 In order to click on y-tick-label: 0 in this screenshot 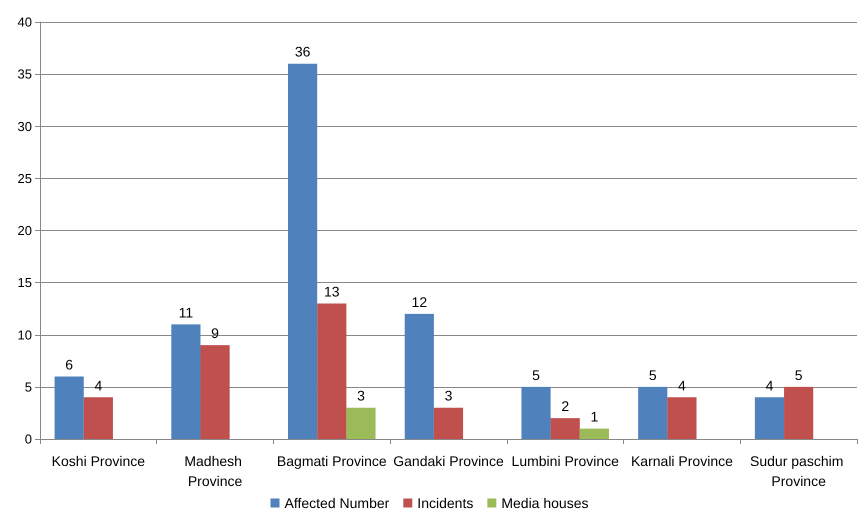, I will do `click(28, 439)`.